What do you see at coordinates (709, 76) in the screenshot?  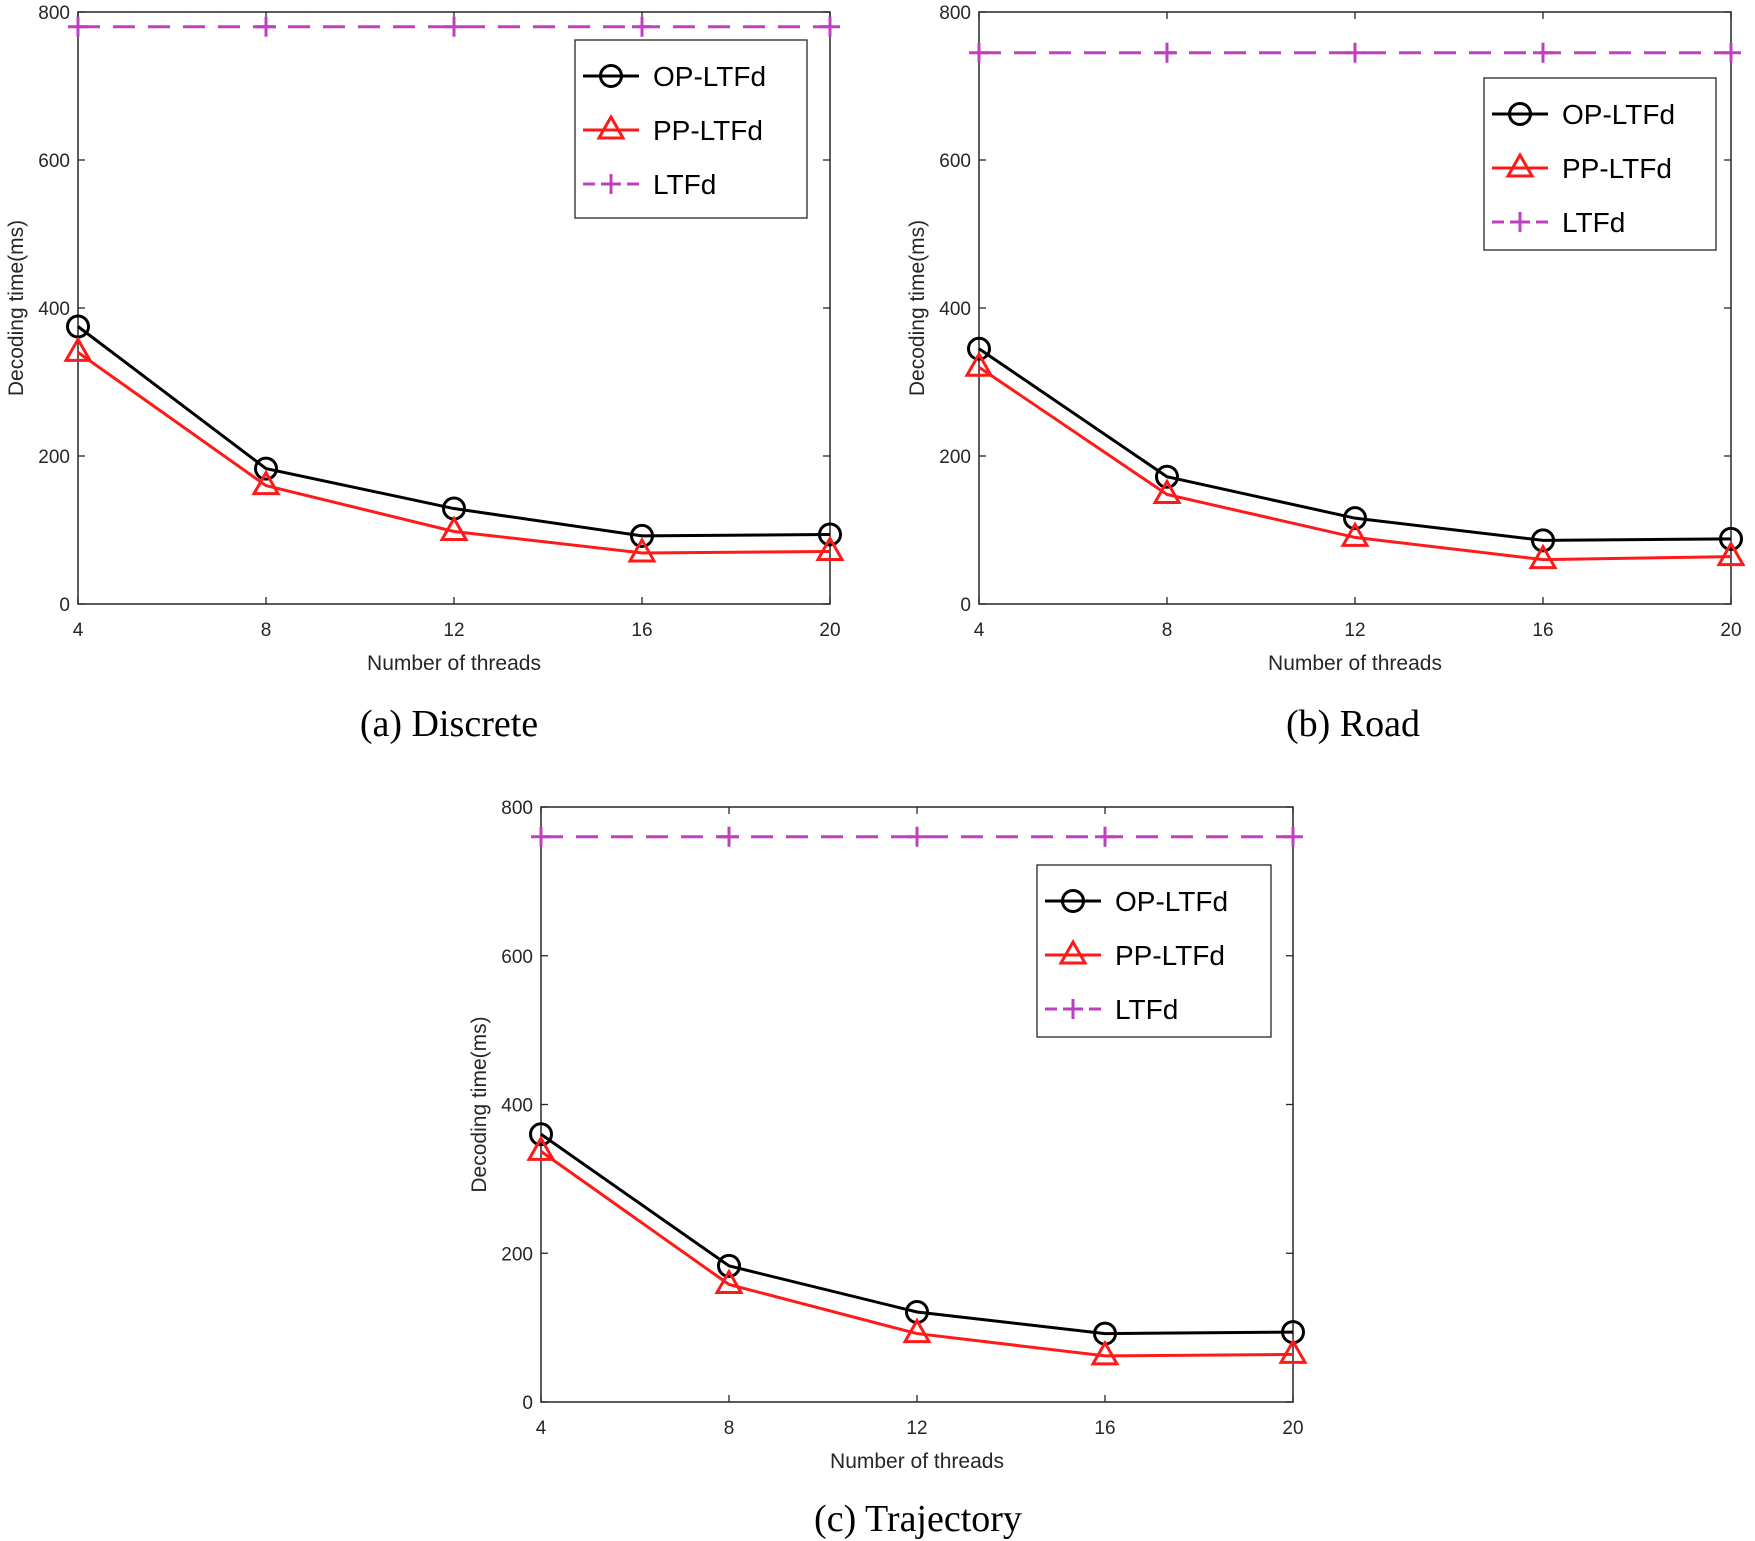 I see `legend-label: OP-LTFd` at bounding box center [709, 76].